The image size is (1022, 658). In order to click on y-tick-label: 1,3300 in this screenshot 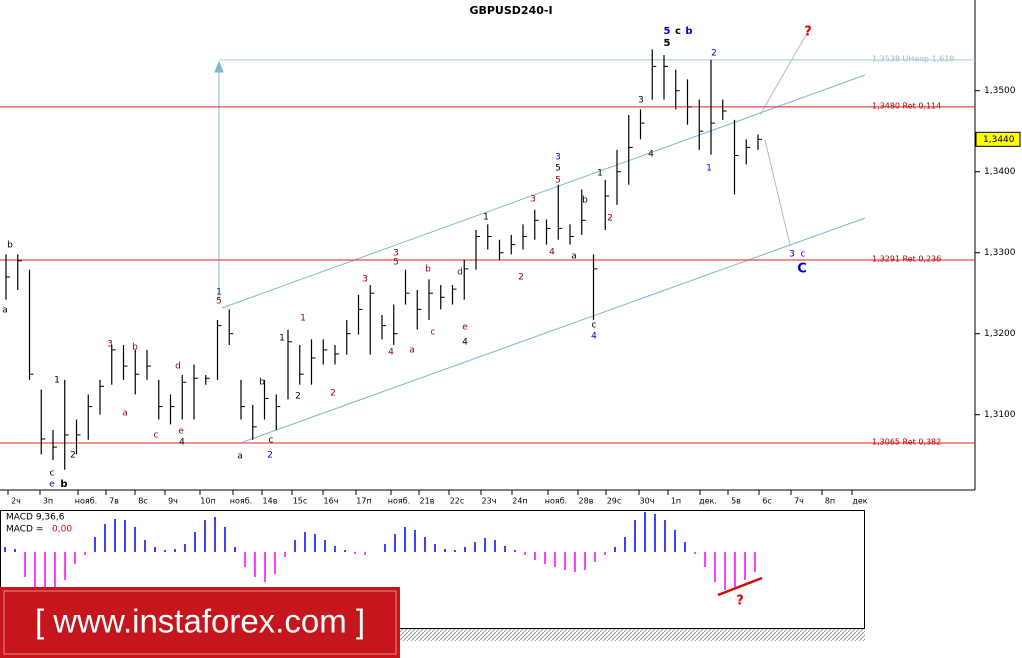, I will do `click(1000, 253)`.